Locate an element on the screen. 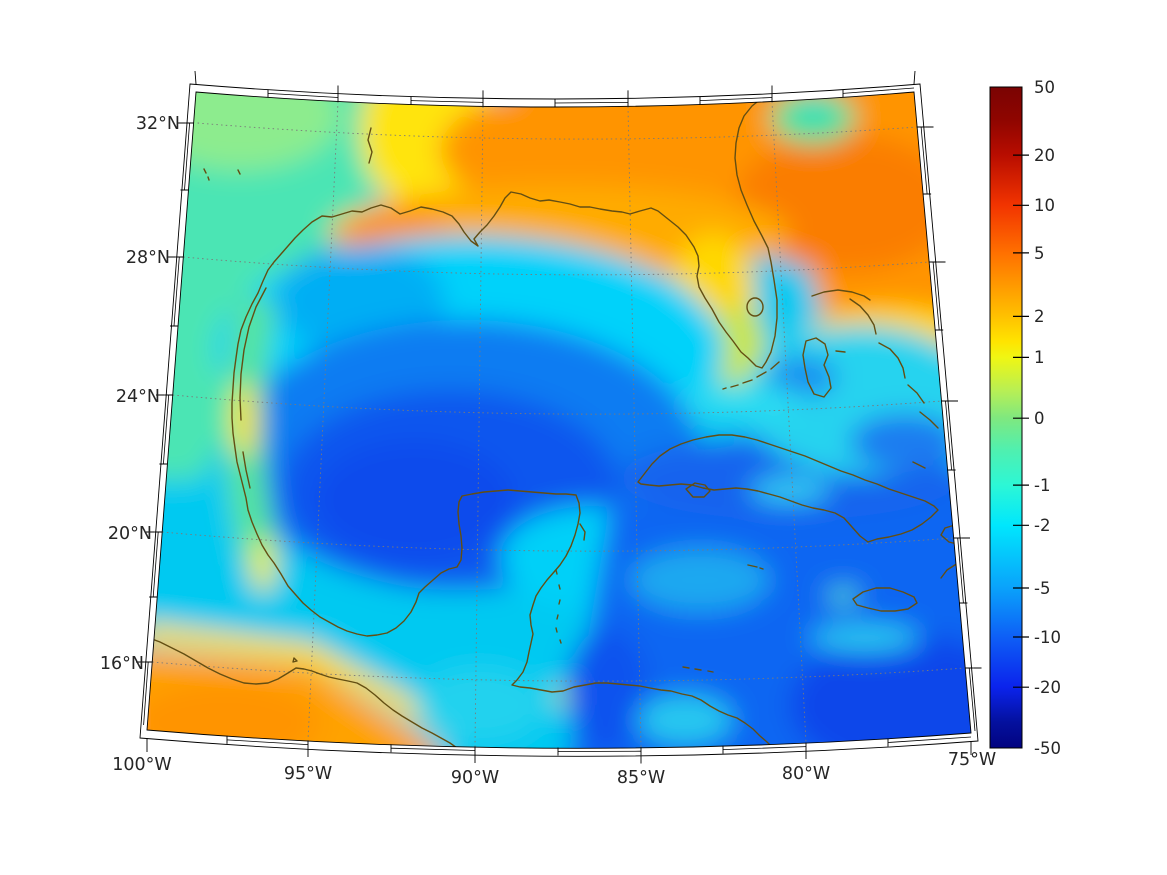 This screenshot has width=1167, height=875. coastline-florida-keys is located at coordinates (751, 375).